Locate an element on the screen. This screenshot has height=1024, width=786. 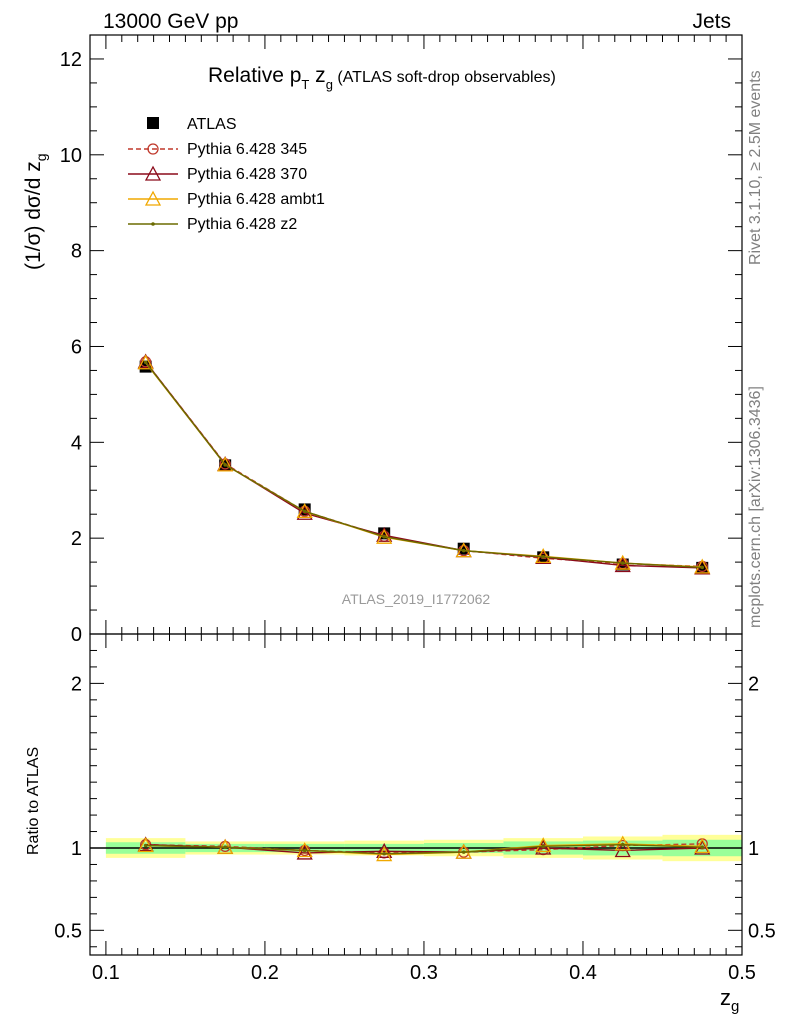
title-sub-t: T is located at coordinates (305, 84).